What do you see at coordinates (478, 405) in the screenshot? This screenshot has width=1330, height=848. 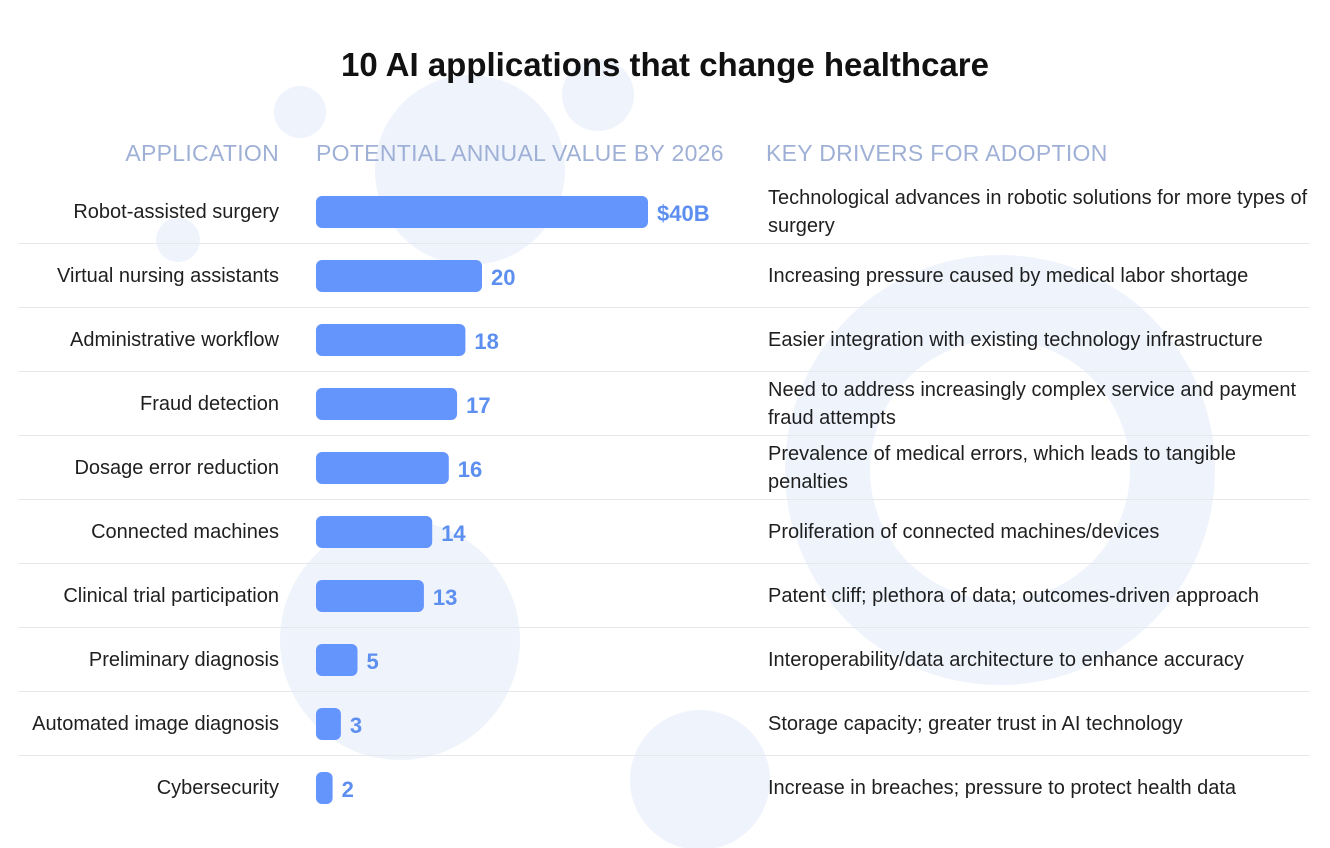 I see `value-label: 17` at bounding box center [478, 405].